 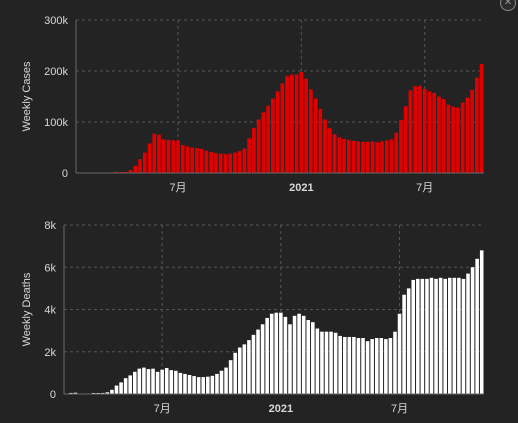 What do you see at coordinates (50, 226) in the screenshot?
I see `y-tick-label: 8k` at bounding box center [50, 226].